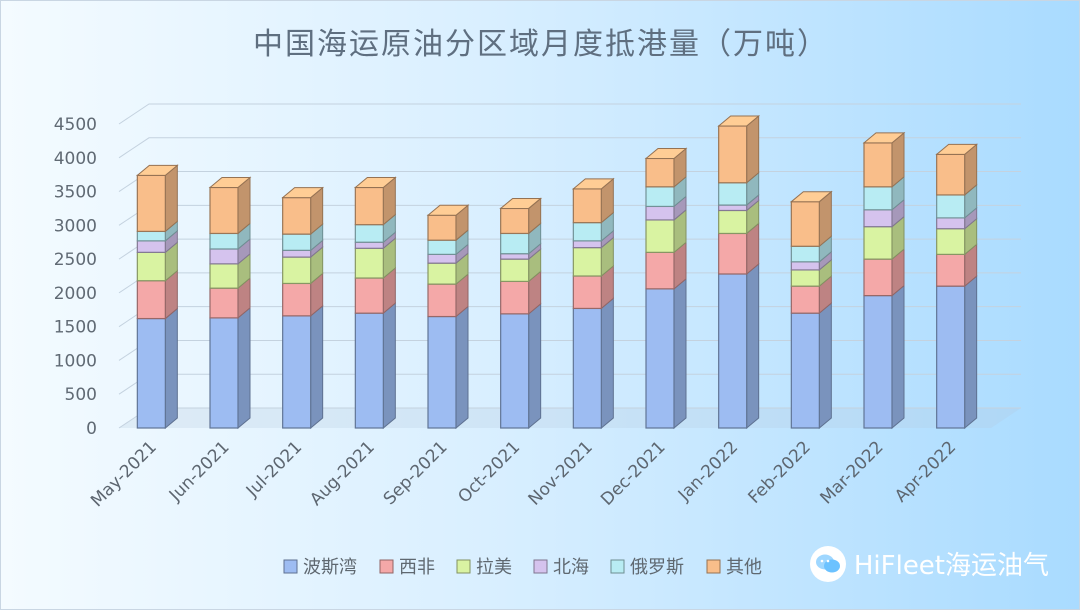 Image resolution: width=1080 pixels, height=611 pixels. What do you see at coordinates (75, 260) in the screenshot?
I see `y-tick-label: 2500` at bounding box center [75, 260].